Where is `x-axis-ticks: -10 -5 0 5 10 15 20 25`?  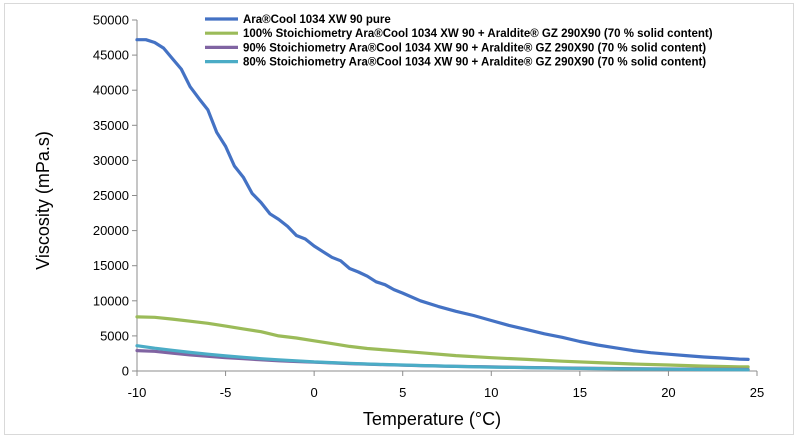 x-axis-ticks: -10 -5 0 5 10 15 20 25 is located at coordinates (446, 385).